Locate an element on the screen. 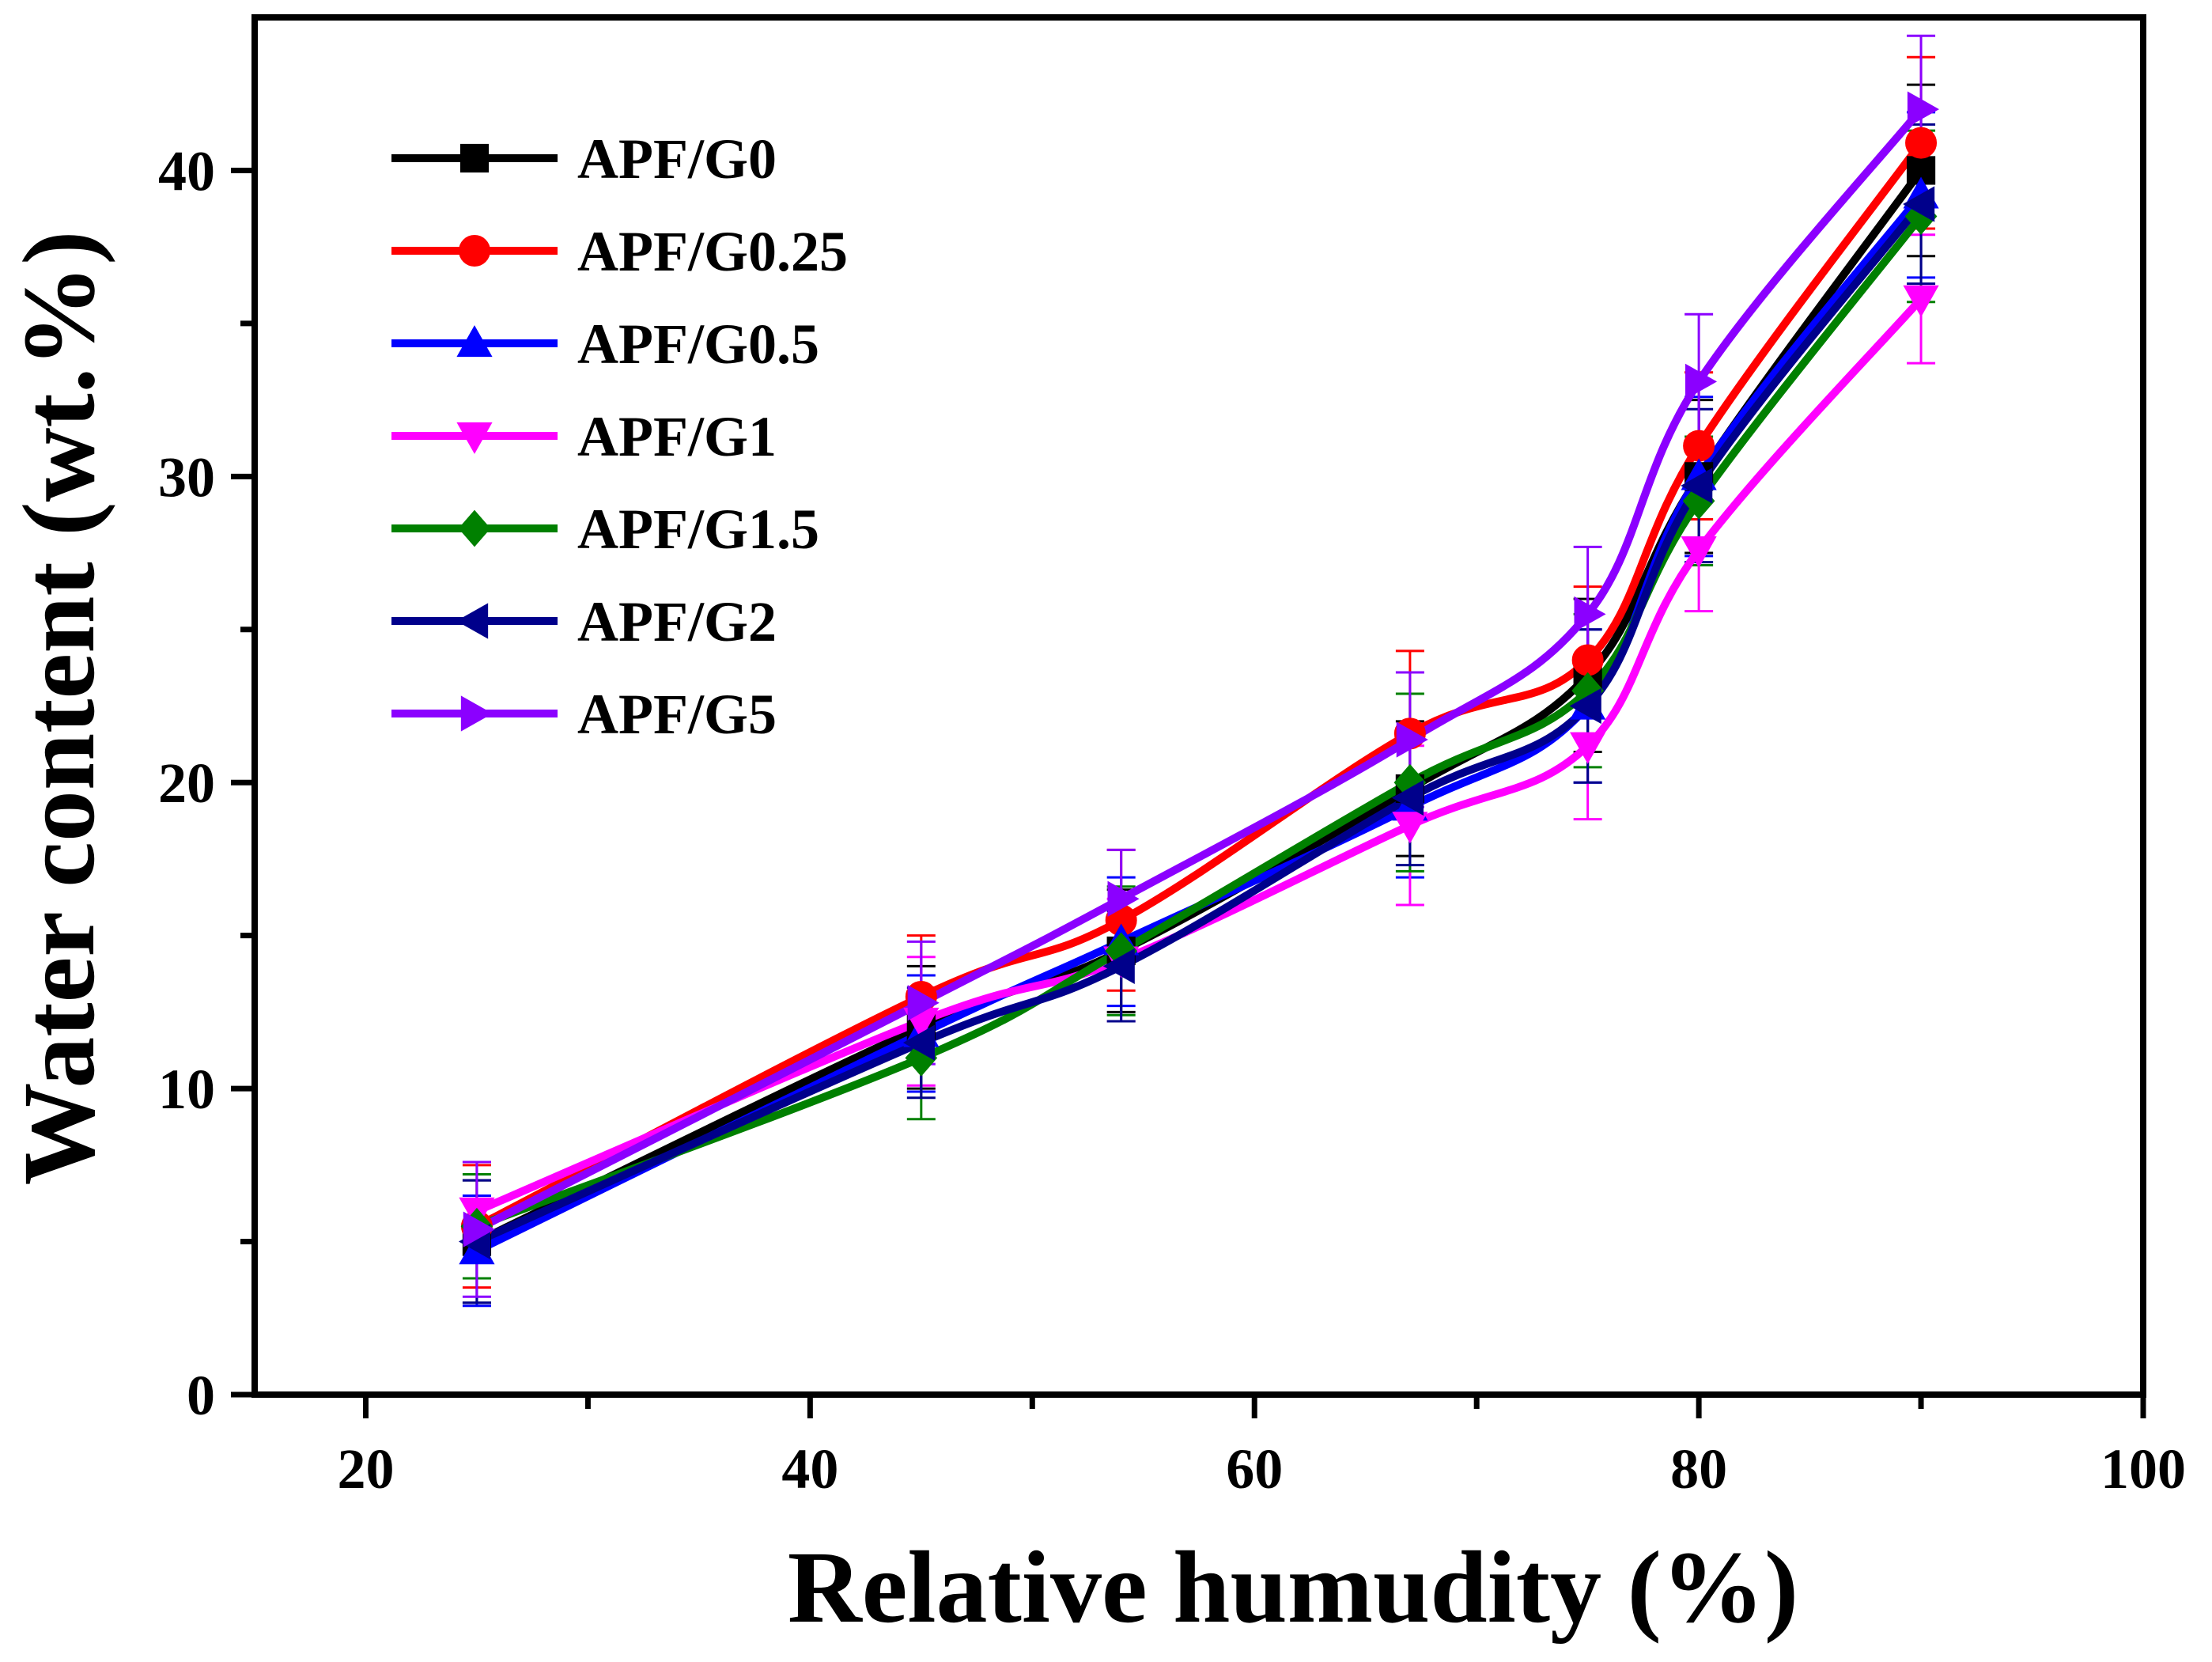 The image size is (2212, 1662). x-tick-label: 100 is located at coordinates (2143, 1469).